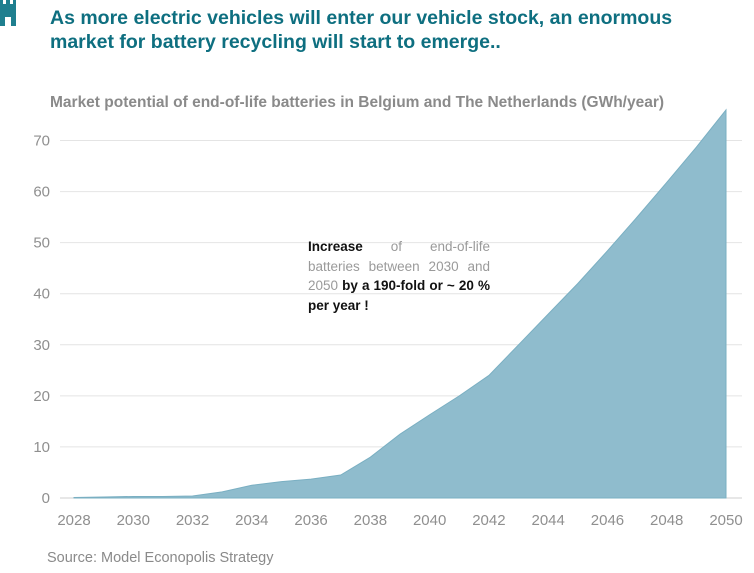 This screenshot has height=573, width=754. I want to click on annotation-part-3: by a 190-fold or ~ 20 % per year !, so click(399, 295).